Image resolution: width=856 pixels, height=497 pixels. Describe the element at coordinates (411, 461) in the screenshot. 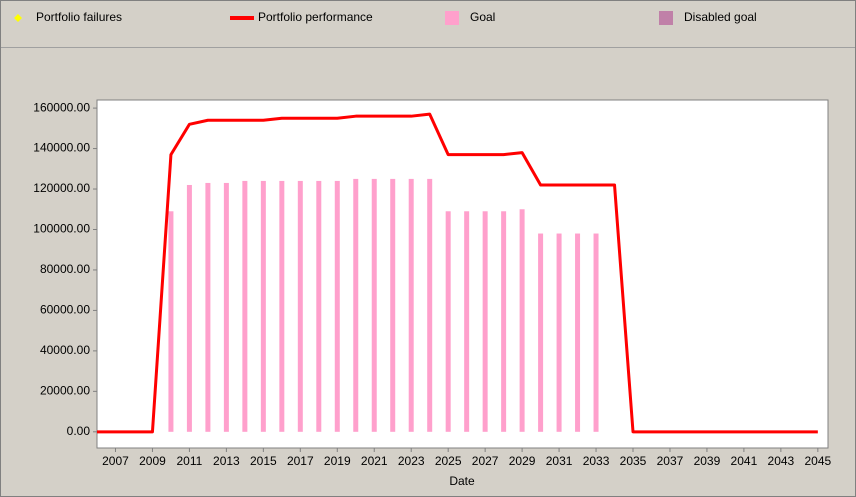

I see `x-tick-label: 2023` at that location.